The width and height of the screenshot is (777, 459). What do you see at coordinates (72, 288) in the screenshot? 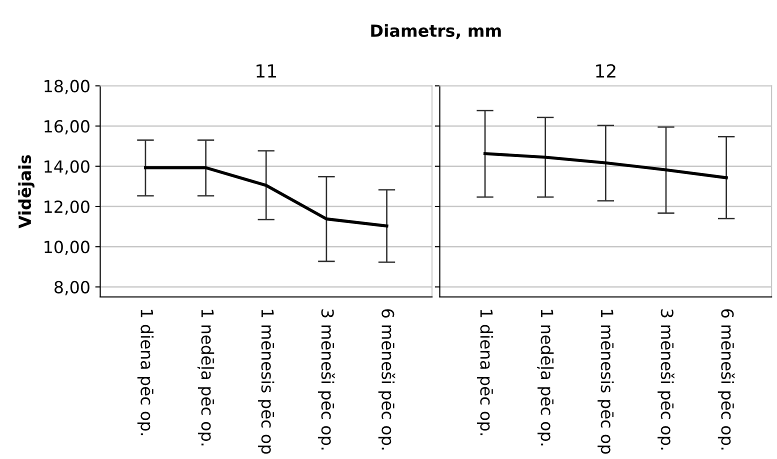
I see `y-tick-label: 8,00` at bounding box center [72, 288].